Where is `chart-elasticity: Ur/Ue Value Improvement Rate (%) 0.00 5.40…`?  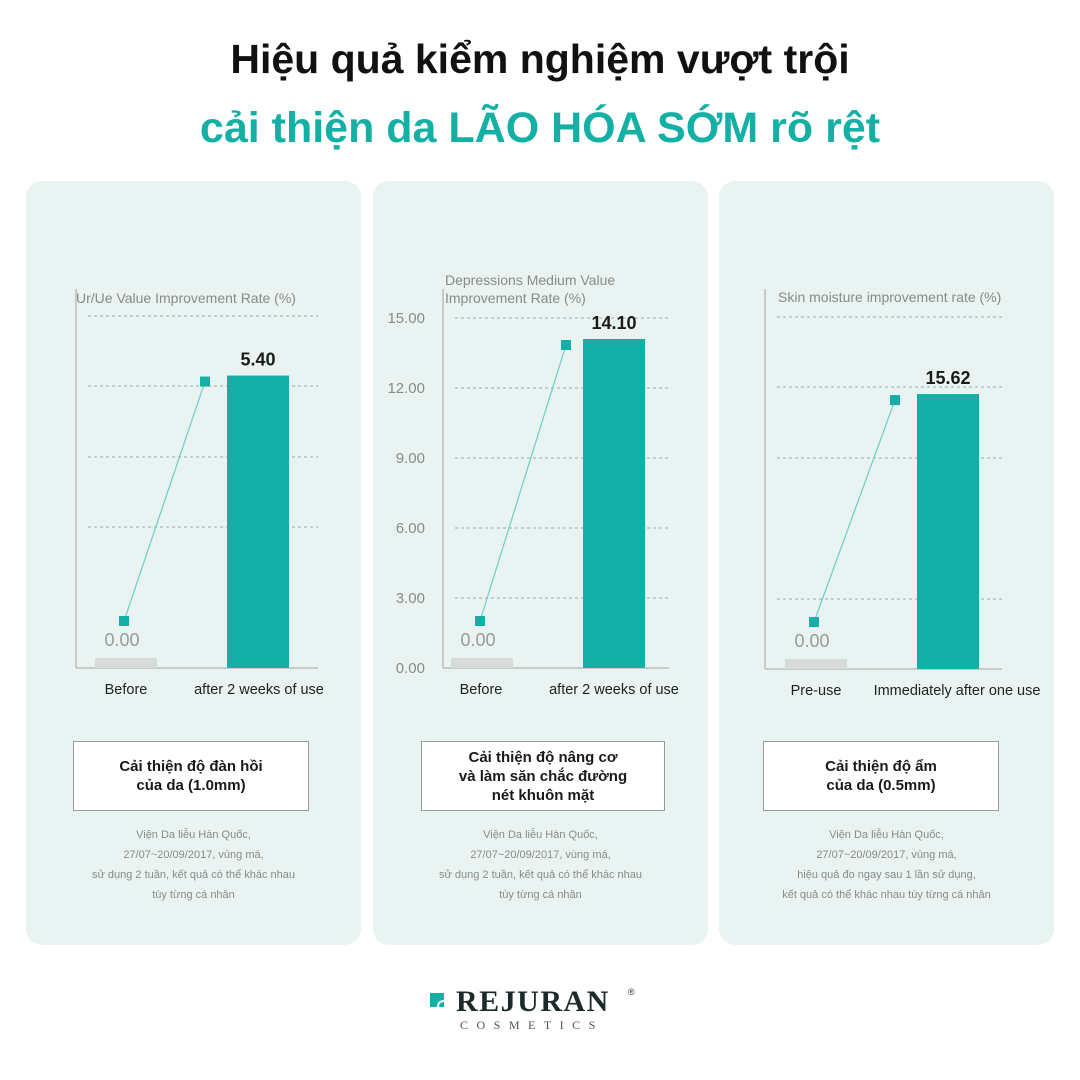
chart-elasticity: Ur/Ue Value Improvement Rate (%) 0.00 5.40… is located at coordinates (199, 493).